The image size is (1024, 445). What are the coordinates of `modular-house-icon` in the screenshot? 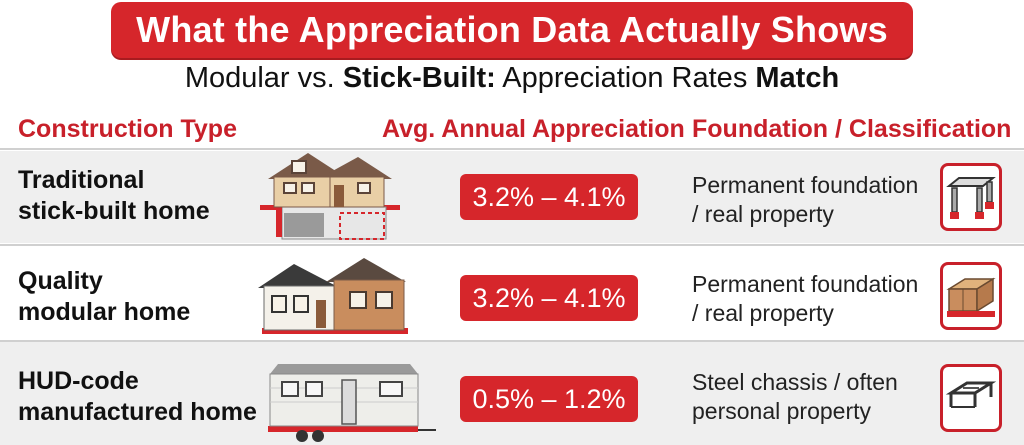 It's located at (333, 296).